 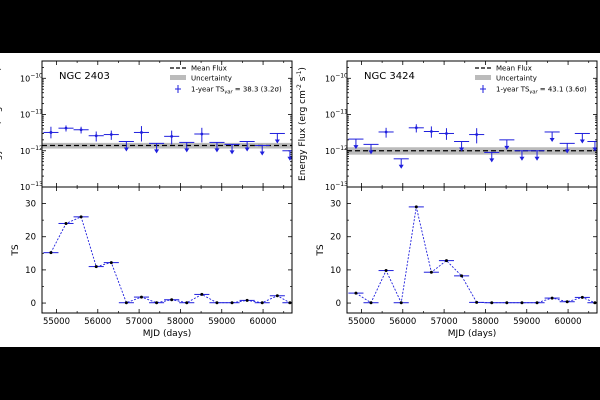 What do you see at coordinates (84, 76) in the screenshot?
I see `source-name: NGC 2403` at bounding box center [84, 76].